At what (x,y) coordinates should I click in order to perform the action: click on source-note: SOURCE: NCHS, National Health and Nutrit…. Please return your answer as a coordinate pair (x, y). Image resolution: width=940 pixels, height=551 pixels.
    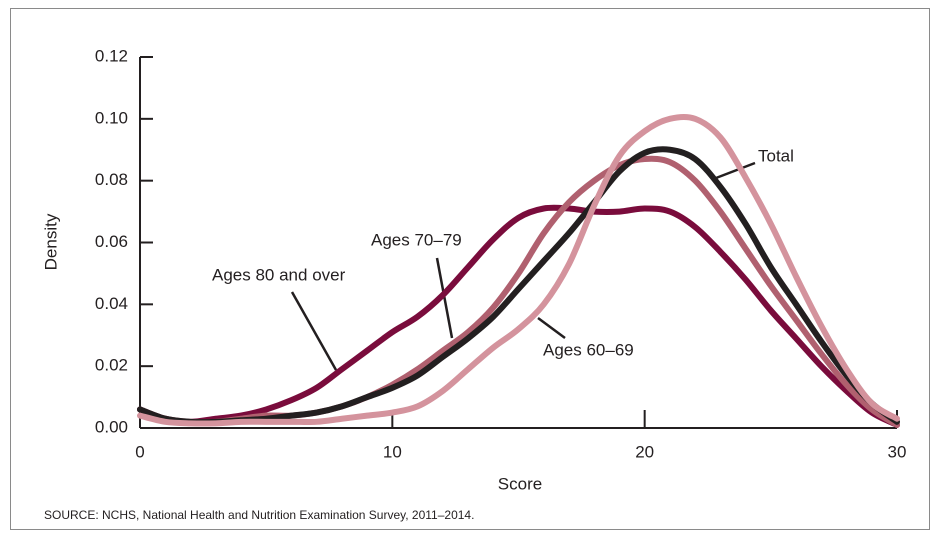
    Looking at the image, I should click on (259, 515).